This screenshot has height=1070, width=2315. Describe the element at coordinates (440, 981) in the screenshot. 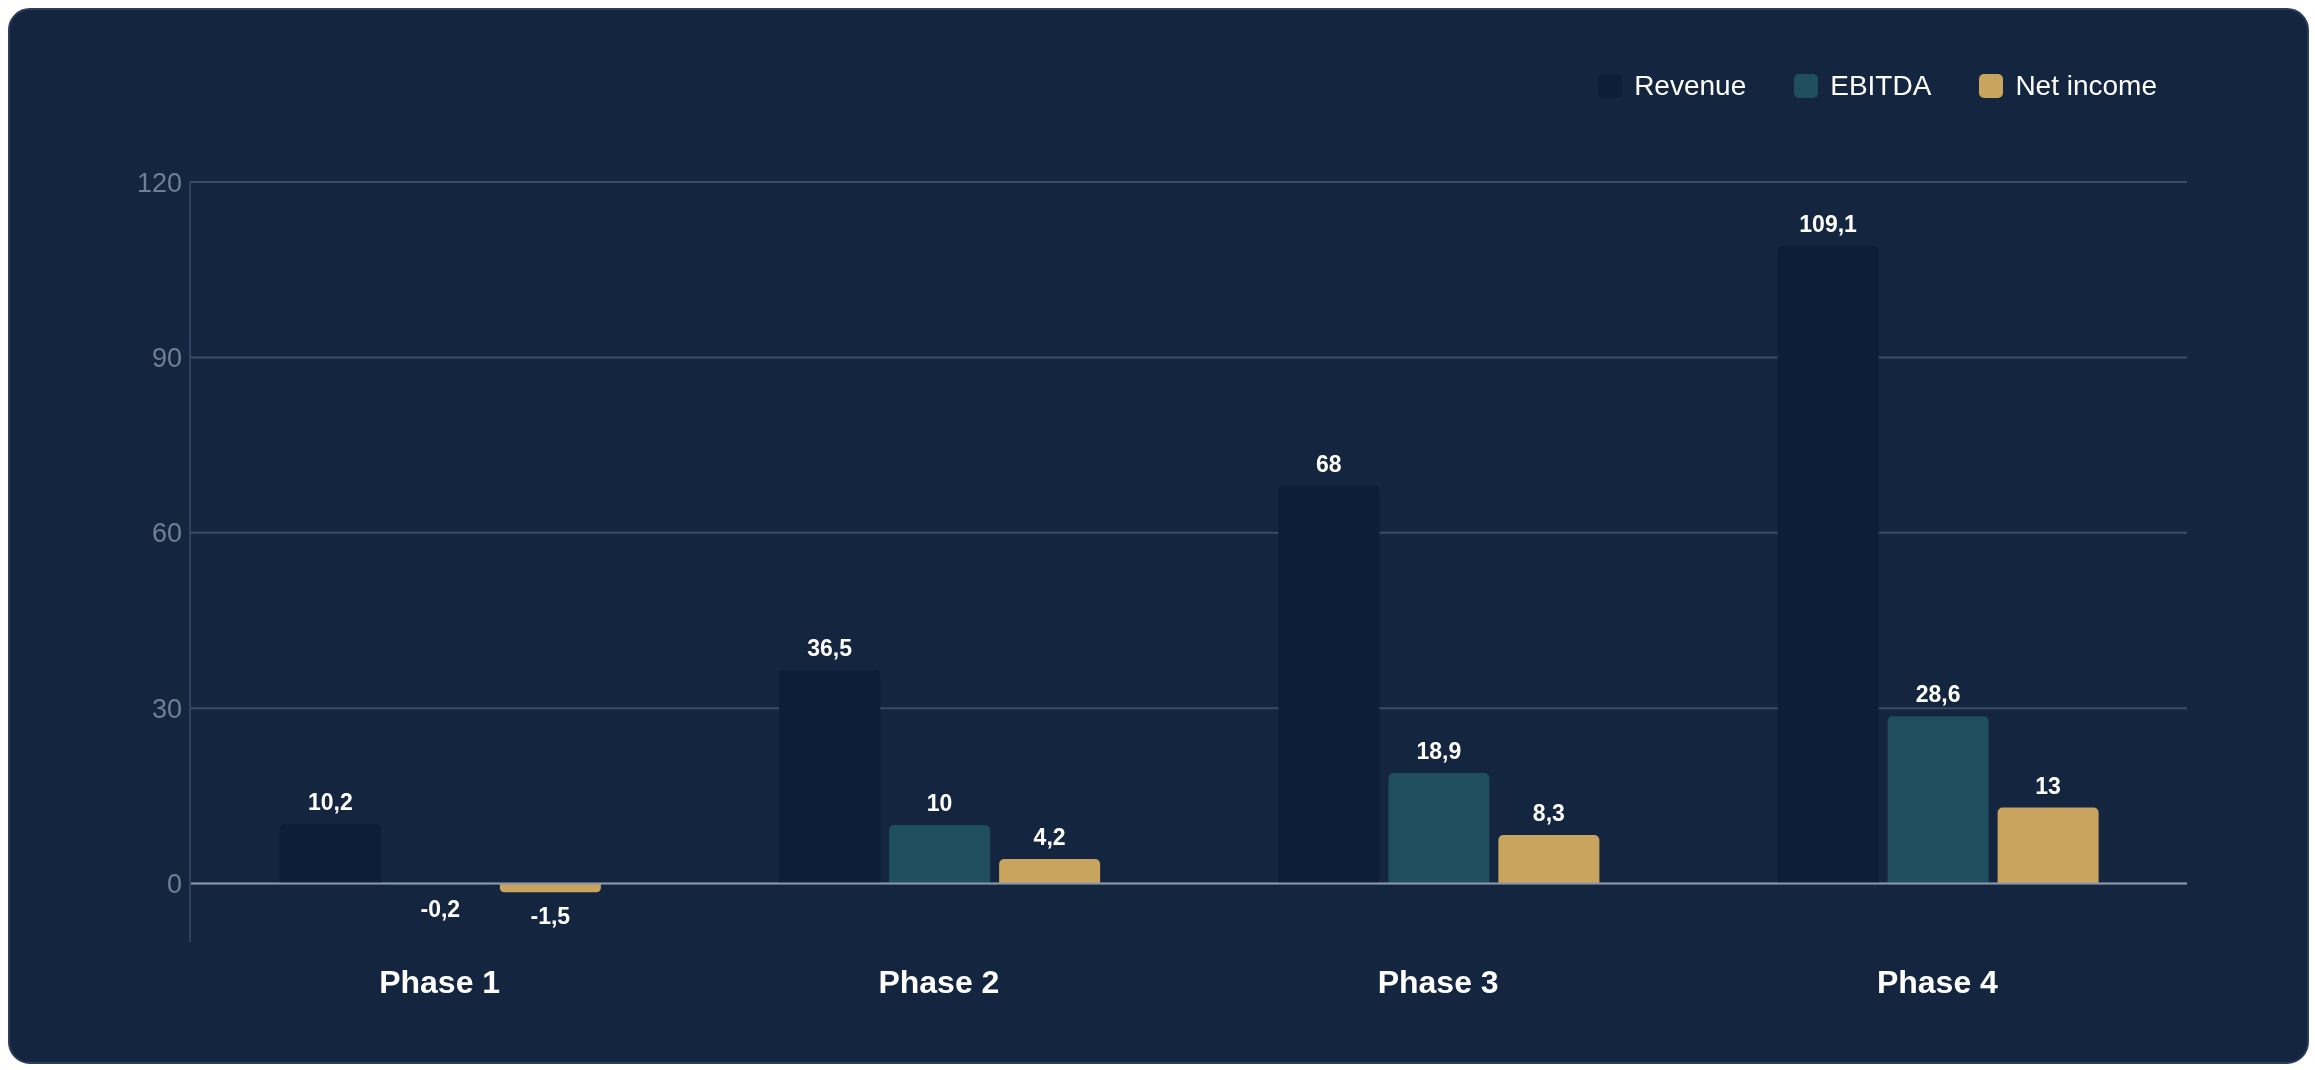

I see `x-tick-label: Phase 1` at that location.